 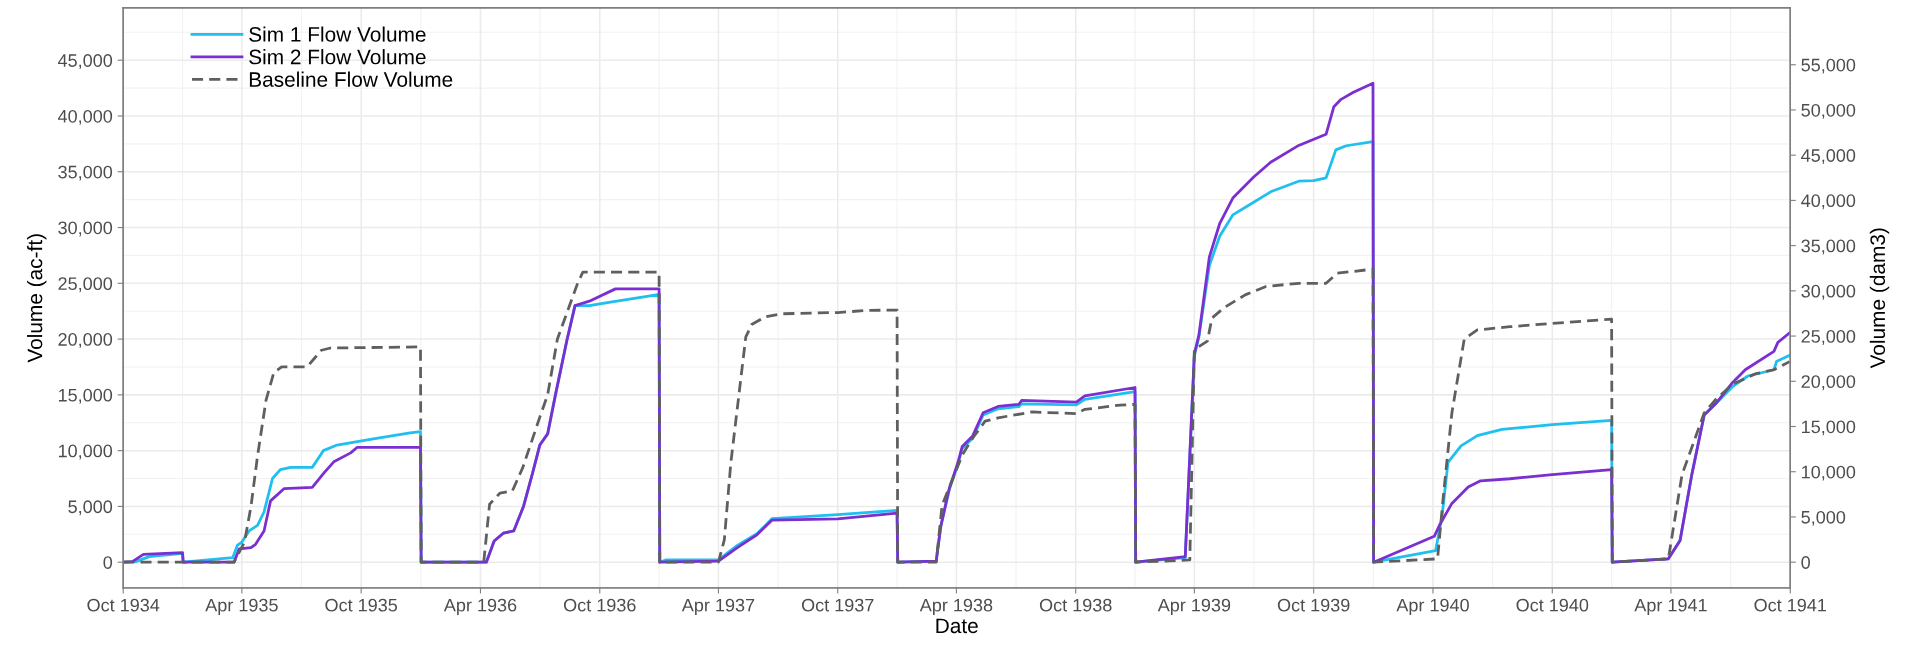 What do you see at coordinates (1823, 518) in the screenshot?
I see `y2-tick-label: 5,000` at bounding box center [1823, 518].